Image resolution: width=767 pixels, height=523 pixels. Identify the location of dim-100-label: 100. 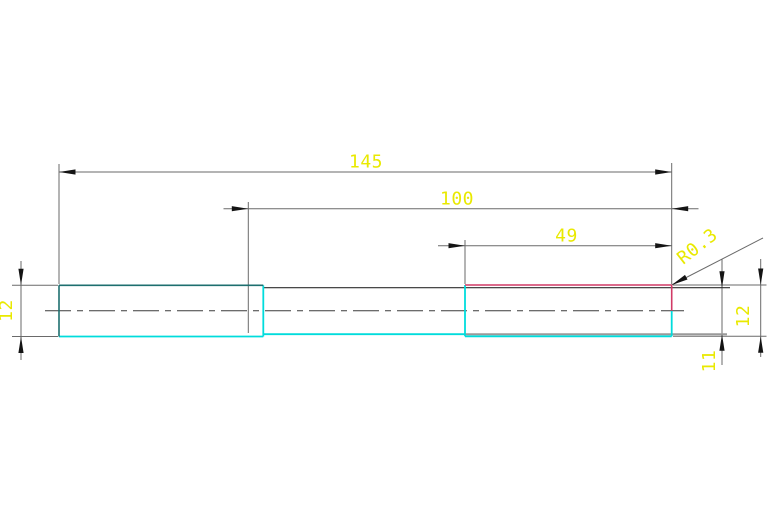
(457, 199).